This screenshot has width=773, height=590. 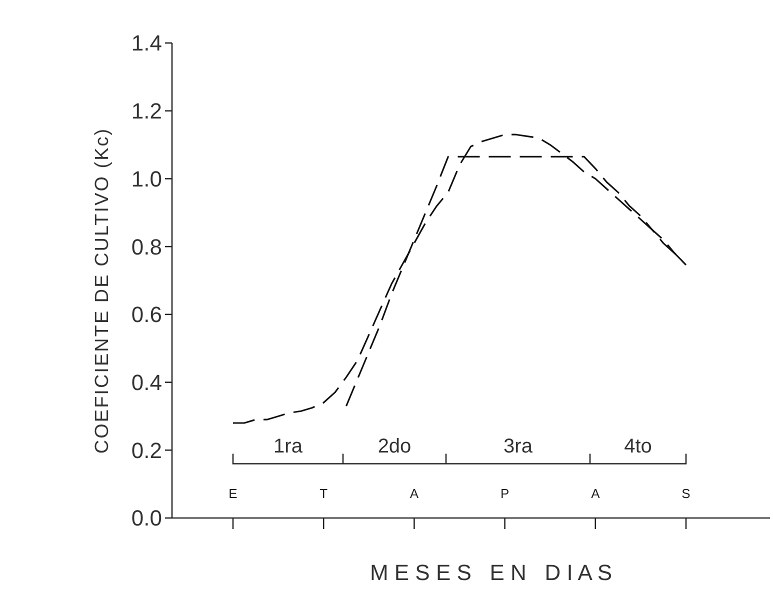 What do you see at coordinates (146, 518) in the screenshot?
I see `y-tick-label: 0.0` at bounding box center [146, 518].